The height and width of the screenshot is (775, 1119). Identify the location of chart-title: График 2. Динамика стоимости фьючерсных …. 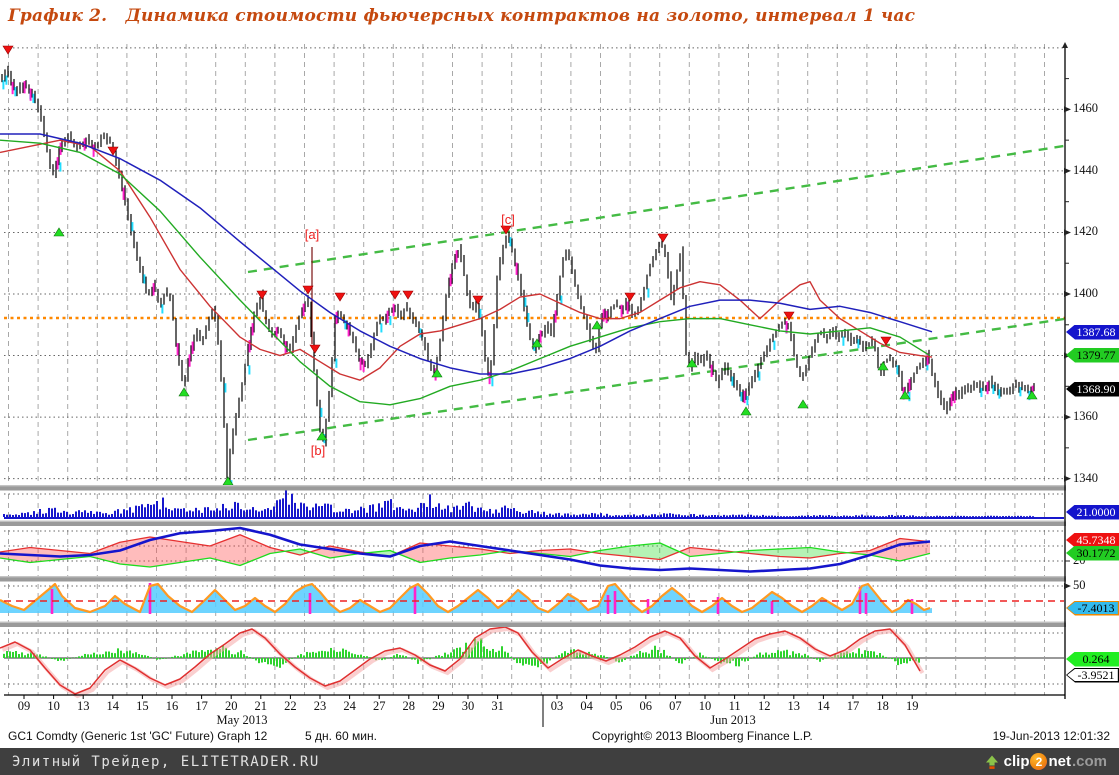
(462, 16).